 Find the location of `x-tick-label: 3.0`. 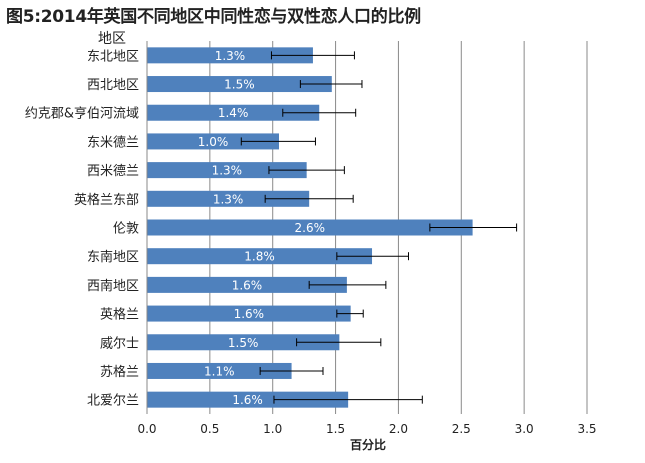

x-tick-label: 3.0 is located at coordinates (524, 429).